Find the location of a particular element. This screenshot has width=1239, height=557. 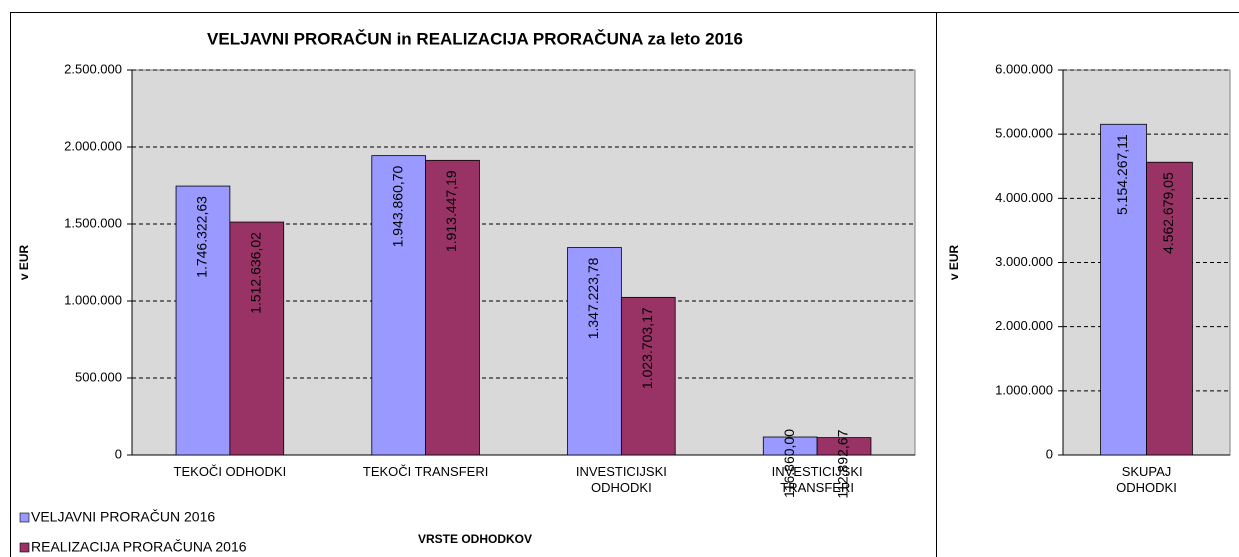

y-tick-label: 2.500.000 is located at coordinates (93, 68).